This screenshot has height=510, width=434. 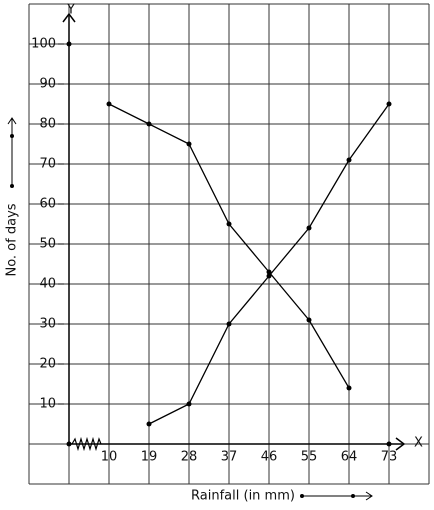 I want to click on origin-dot, so click(x=69, y=444).